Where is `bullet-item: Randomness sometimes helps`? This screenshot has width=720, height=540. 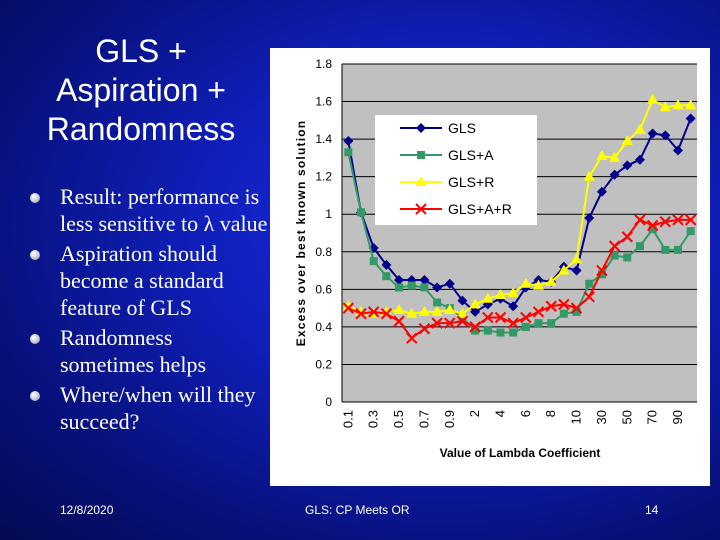
bullet-item: Randomness sometimes helps is located at coordinates (150, 351).